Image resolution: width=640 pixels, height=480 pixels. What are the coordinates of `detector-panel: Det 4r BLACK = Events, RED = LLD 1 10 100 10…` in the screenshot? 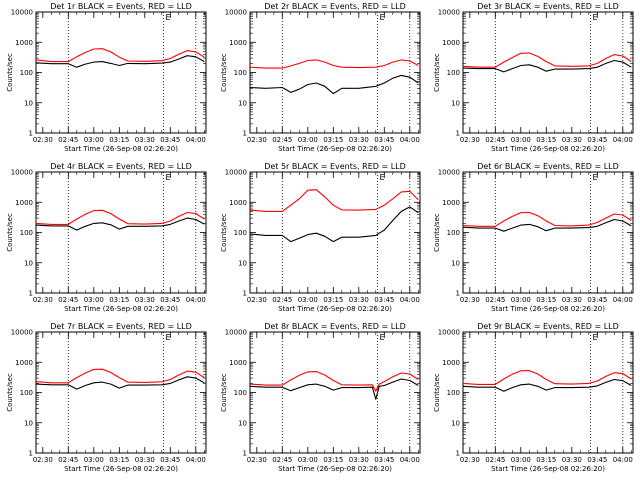 It's located at (106, 237).